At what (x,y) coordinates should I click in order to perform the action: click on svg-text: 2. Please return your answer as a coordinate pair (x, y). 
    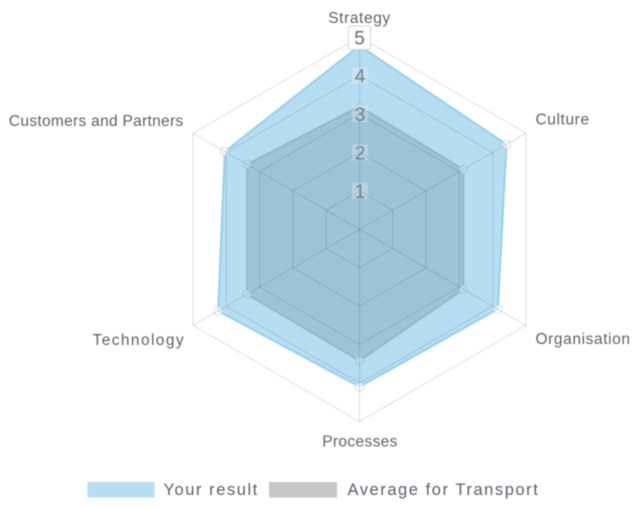
    Looking at the image, I should click on (360, 153).